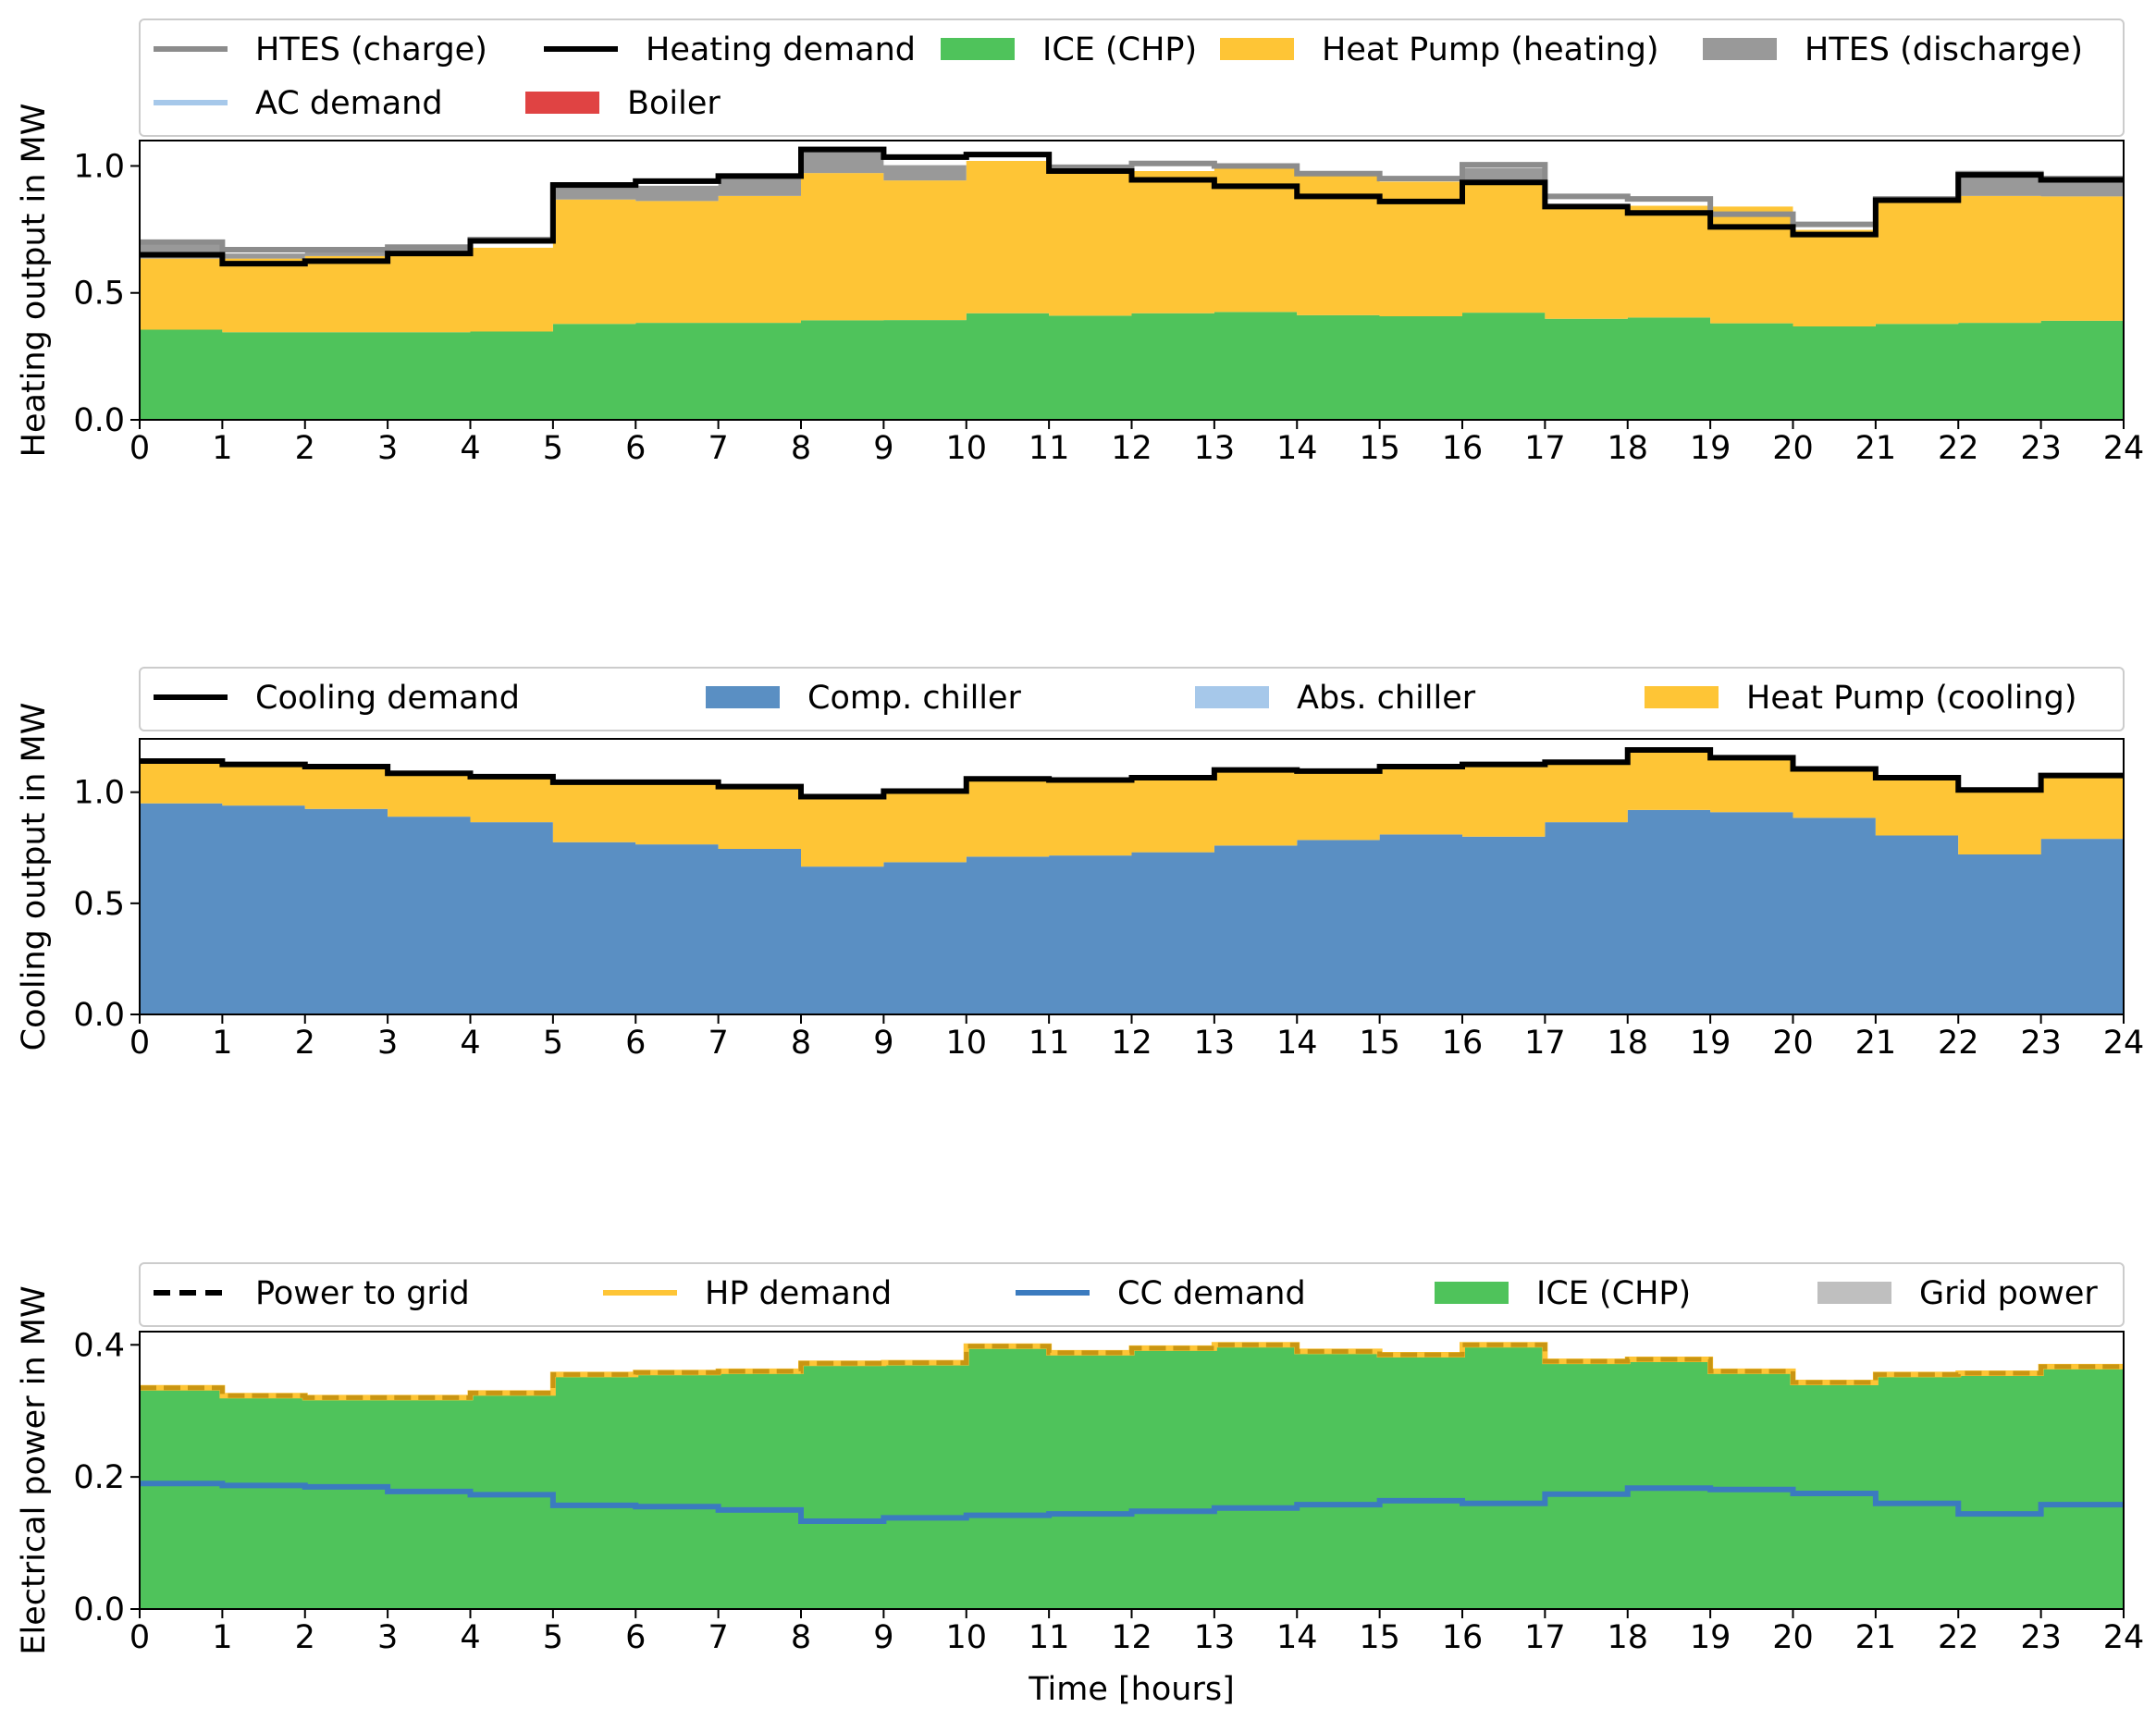 This screenshot has width=2156, height=1720. Describe the element at coordinates (1215, 1637) in the screenshot. I see `x-tick-label: 13` at that location.